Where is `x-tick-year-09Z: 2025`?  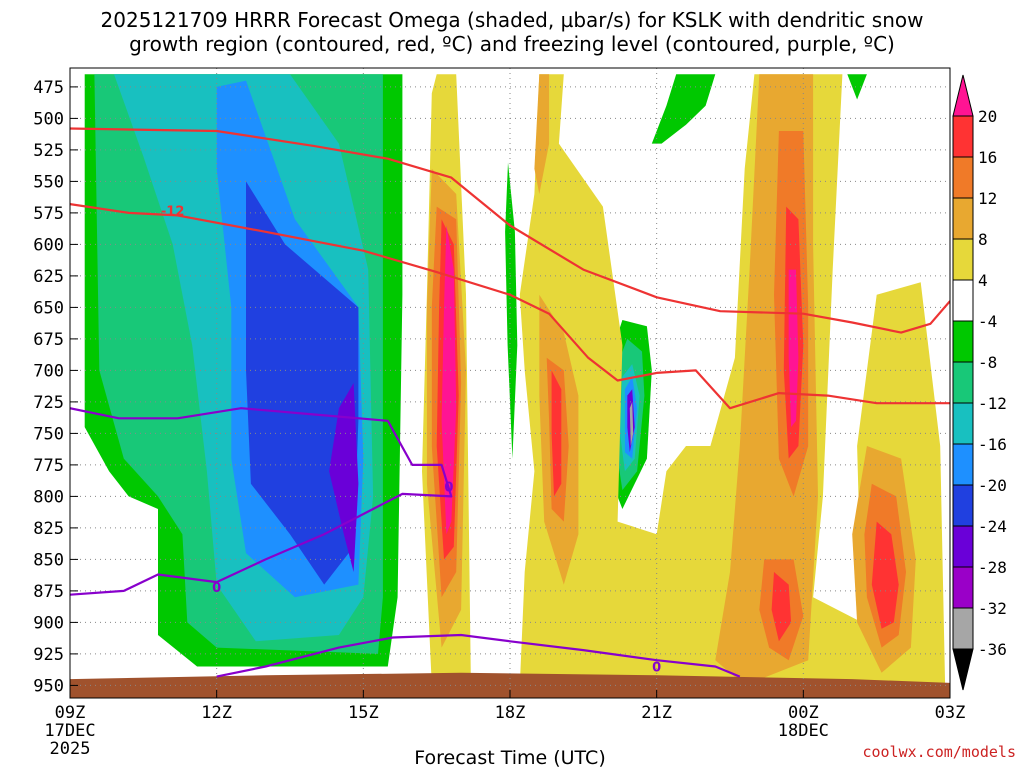 x-tick-year-09Z: 2025 is located at coordinates (70, 749).